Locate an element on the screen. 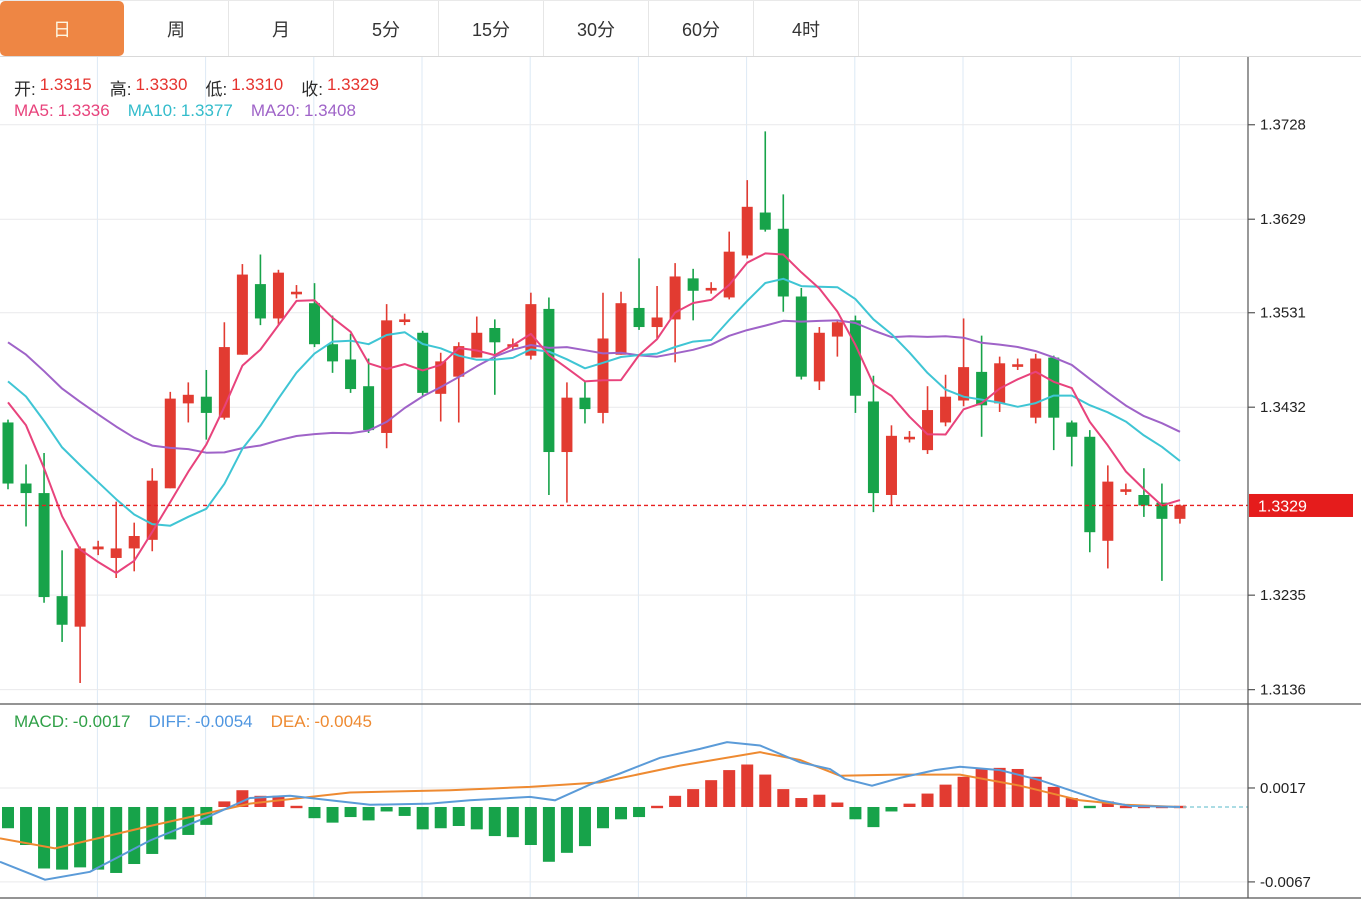  open-readout: 开: 1.3315 is located at coordinates (53, 87).